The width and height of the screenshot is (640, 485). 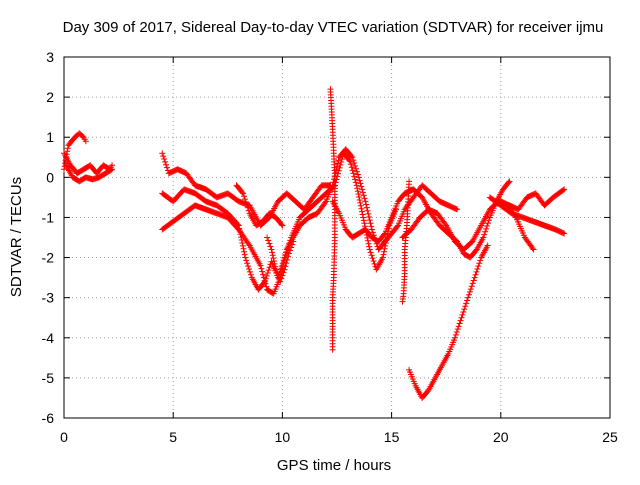 I want to click on series-track-f, so click(x=310, y=221).